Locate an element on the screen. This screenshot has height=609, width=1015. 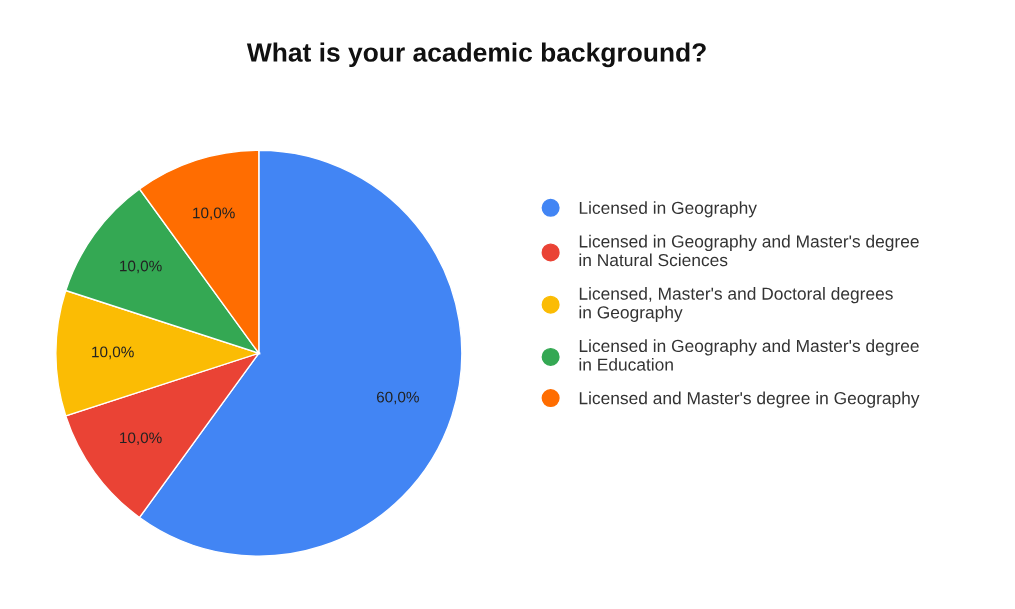
legend-label: Licensed in Geography is located at coordinates (668, 209).